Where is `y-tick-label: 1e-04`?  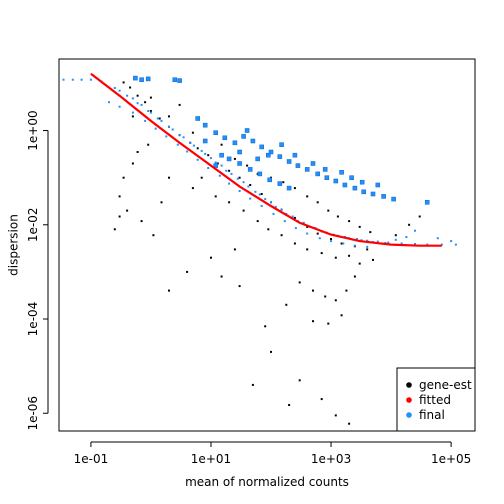
y-tick-label: 1e-04 is located at coordinates (33, 319).